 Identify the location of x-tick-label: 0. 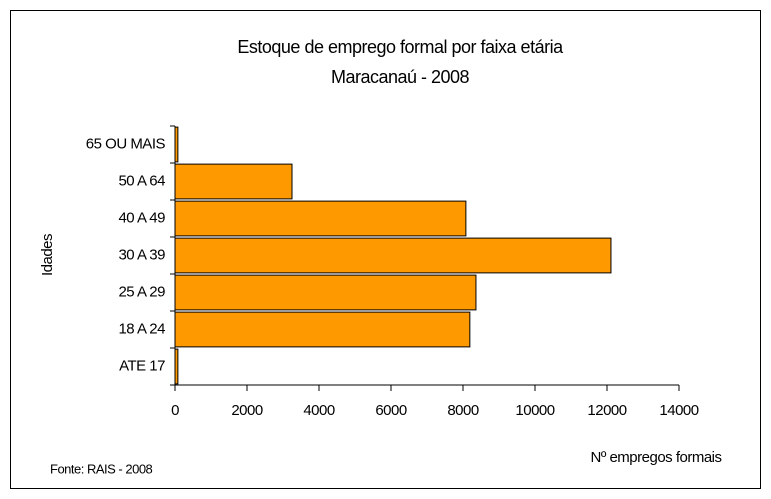
(175, 410).